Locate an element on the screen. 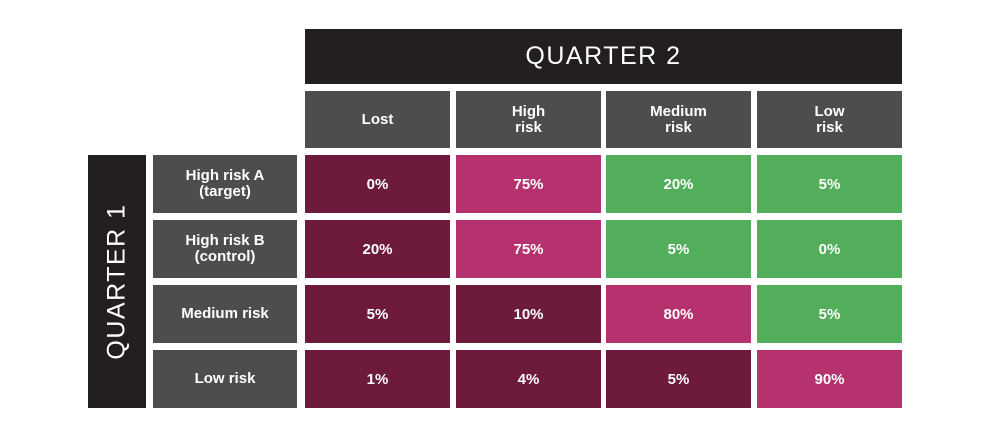  column-header-label: High risk is located at coordinates (528, 119).